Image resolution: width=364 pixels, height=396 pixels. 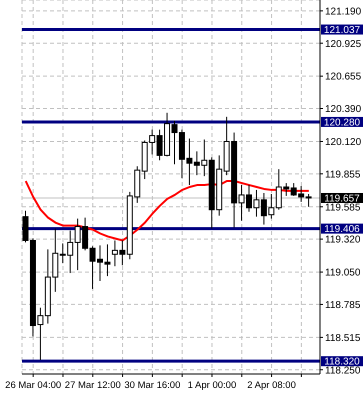 What do you see at coordinates (342, 30) in the screenshot?
I see `ref-line-label: 121.037` at bounding box center [342, 30].